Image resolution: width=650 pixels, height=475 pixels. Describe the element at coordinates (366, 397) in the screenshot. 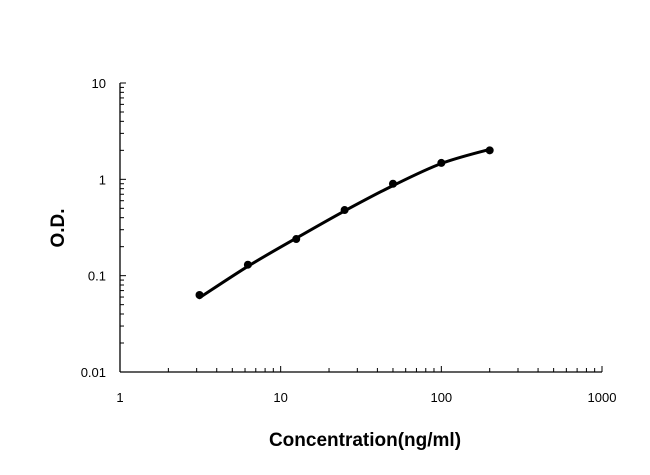

I see `x-axis-tick-labels: 1 10 100 1000` at that location.